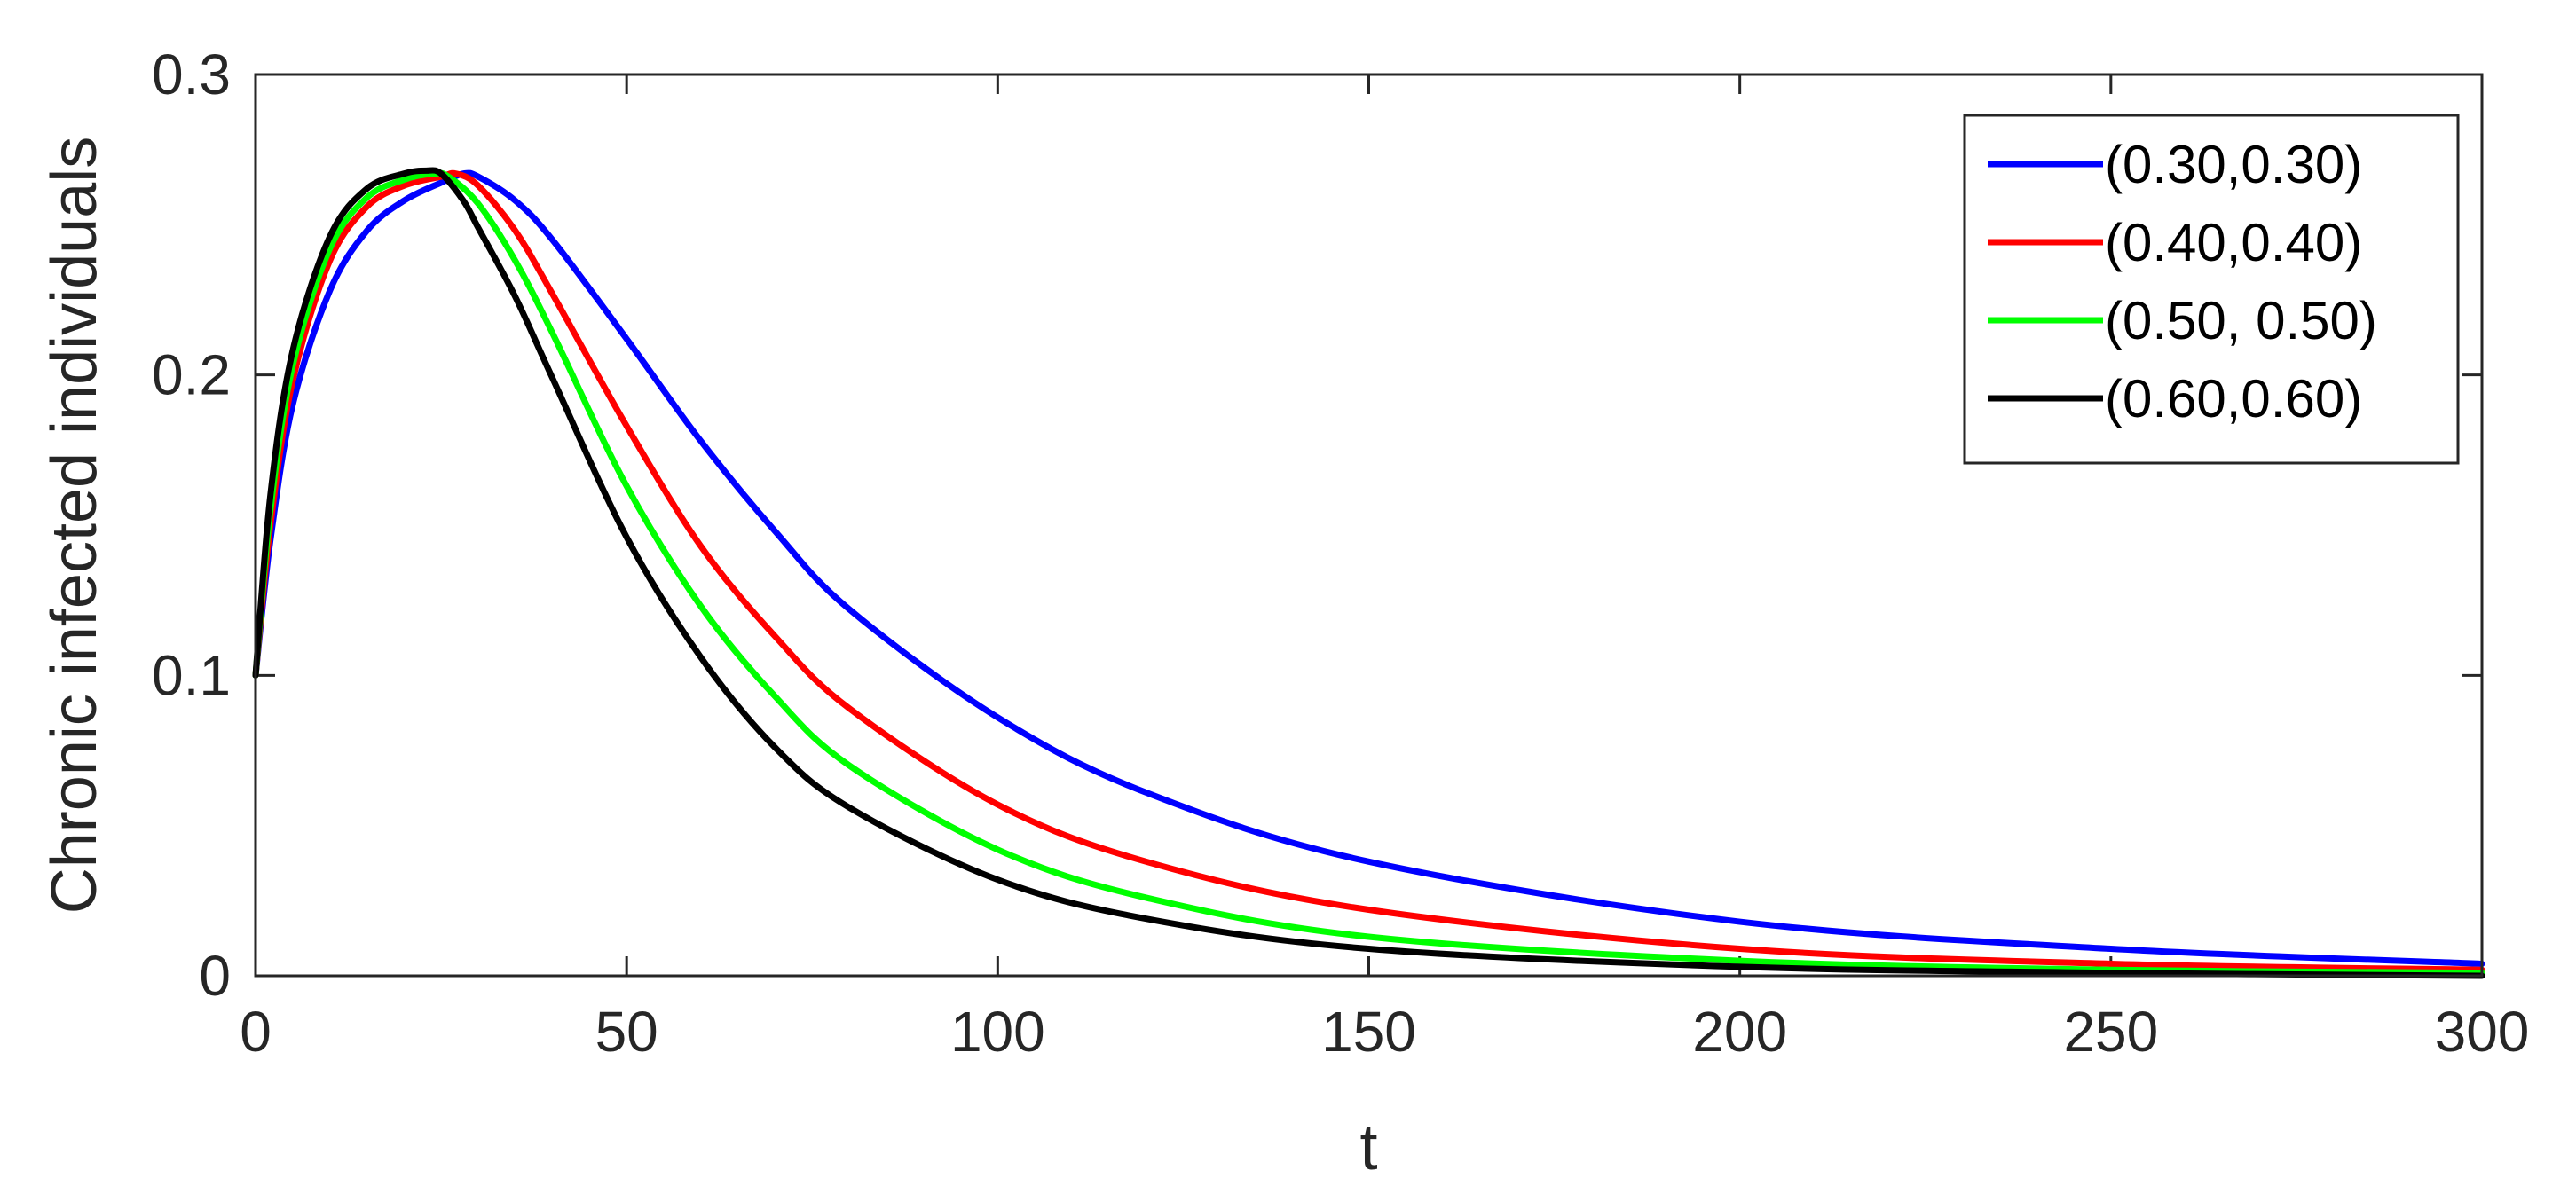 Image resolution: width=2576 pixels, height=1202 pixels. I want to click on x-tick-label: 300, so click(2482, 1032).